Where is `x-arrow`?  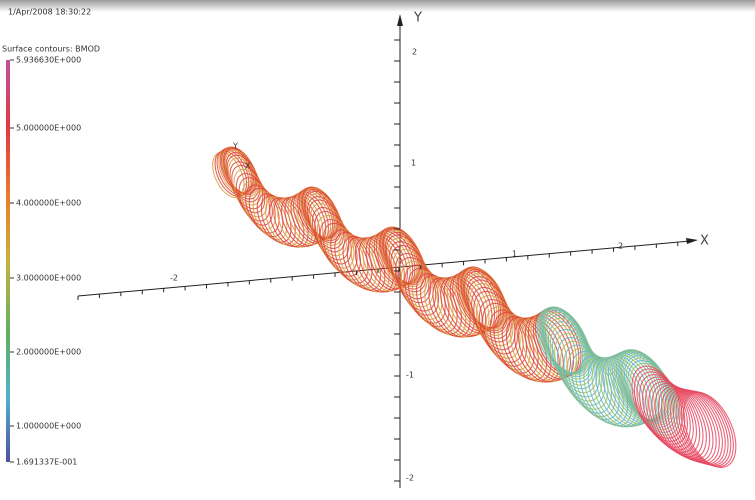 x-arrow is located at coordinates (692, 241).